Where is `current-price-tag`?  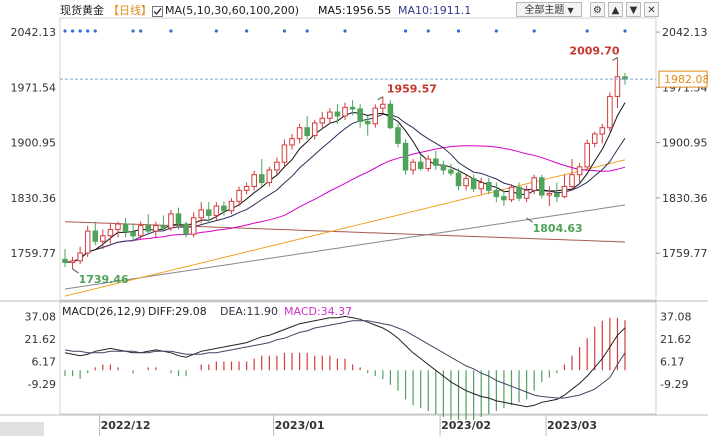 current-price-tag is located at coordinates (683, 79).